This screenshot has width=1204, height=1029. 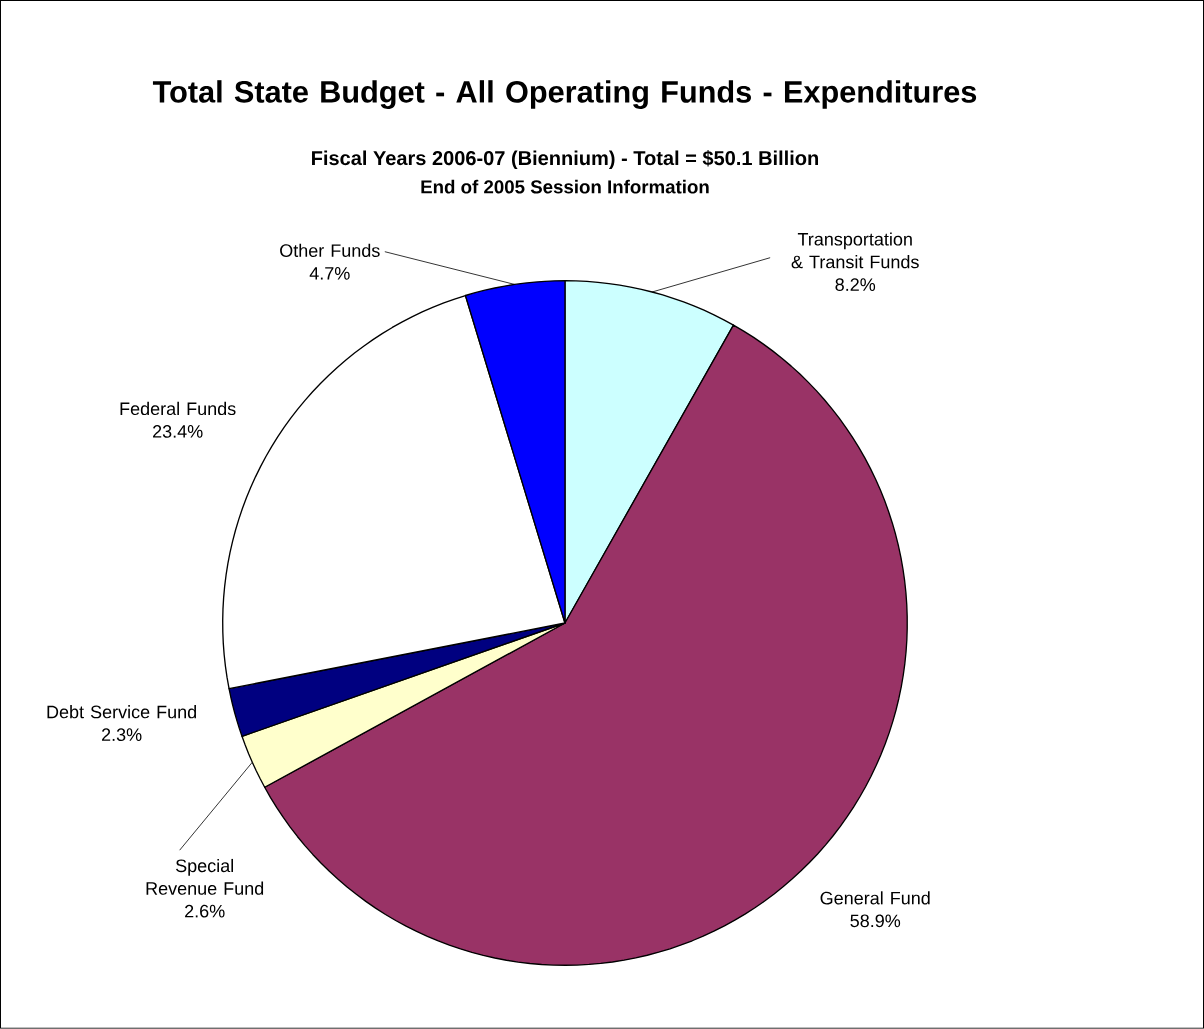 I want to click on slice-label: General Fund, so click(x=875, y=898).